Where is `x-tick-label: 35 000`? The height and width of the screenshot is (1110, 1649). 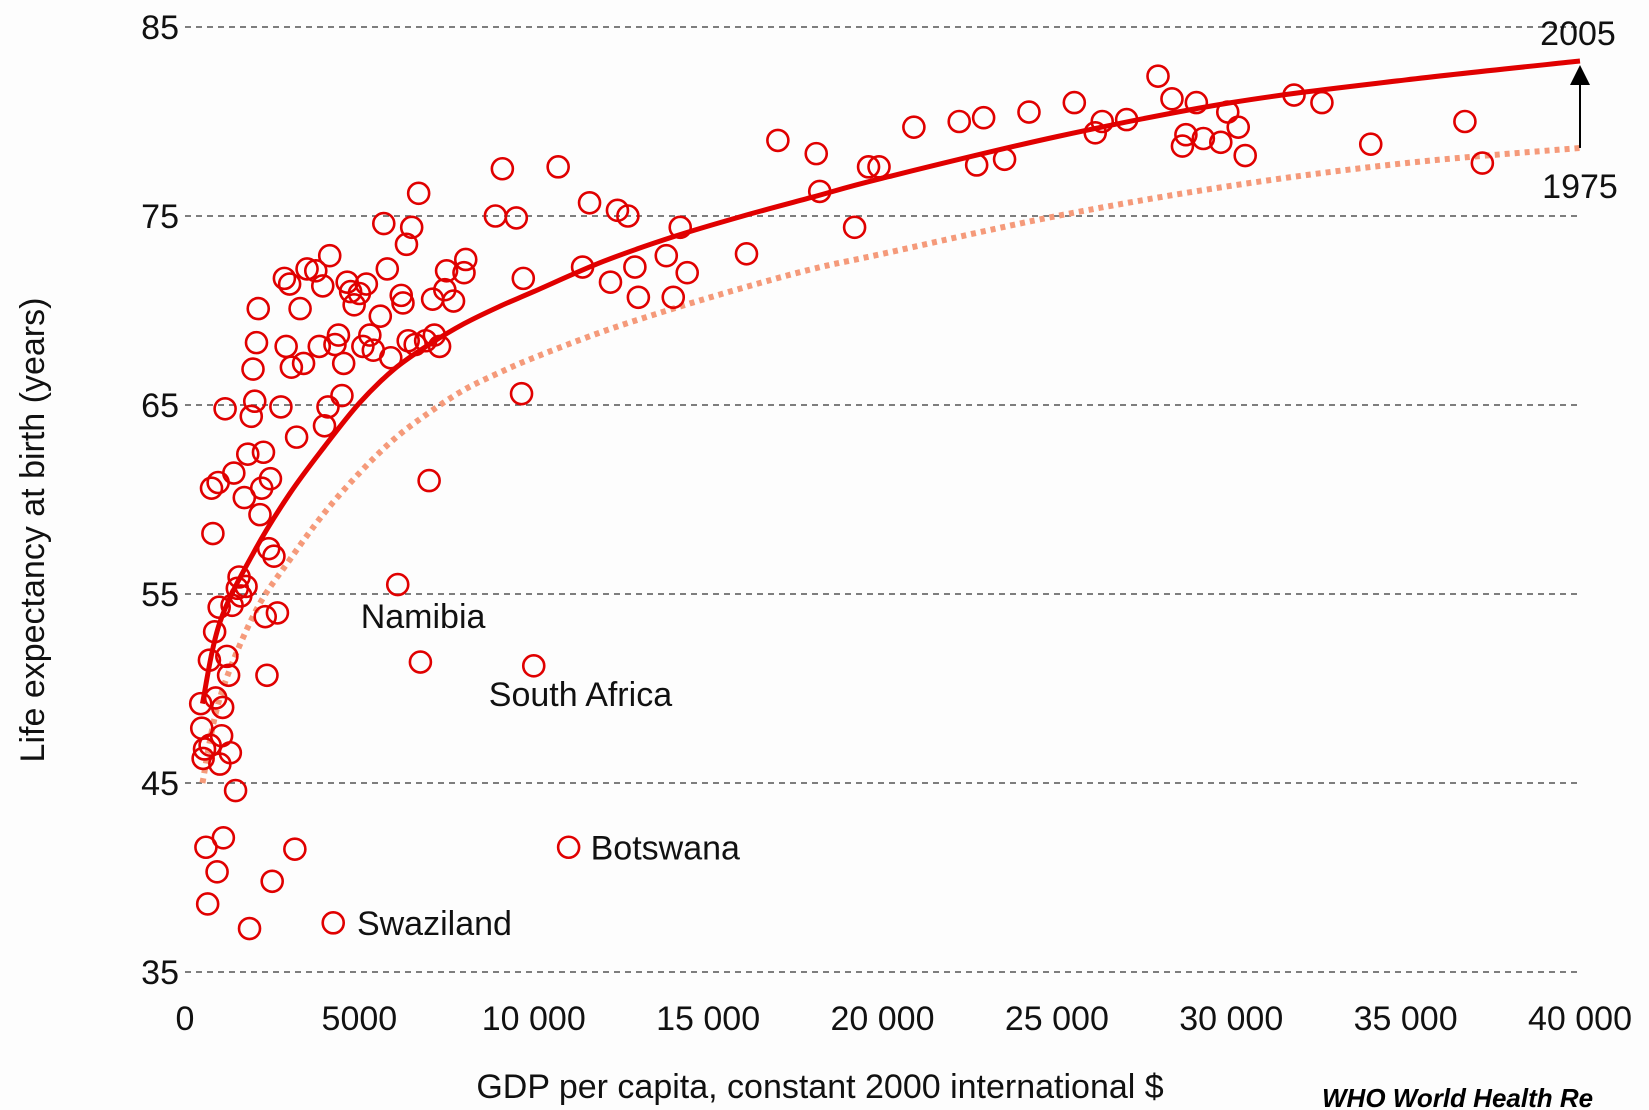 x-tick-label: 35 000 is located at coordinates (1406, 1019).